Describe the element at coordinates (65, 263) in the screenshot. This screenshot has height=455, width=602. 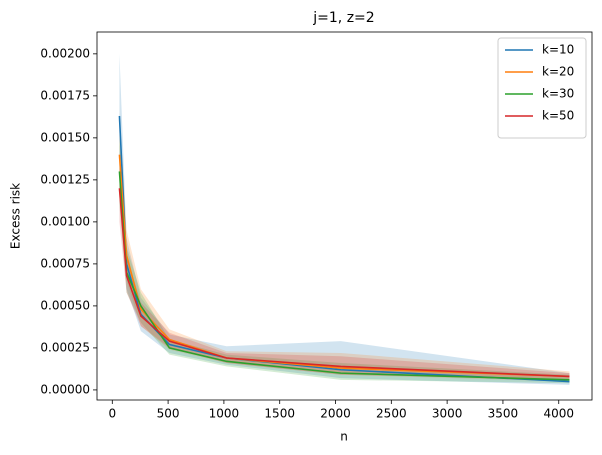
I see `y-tick-label: 0.00075` at that location.